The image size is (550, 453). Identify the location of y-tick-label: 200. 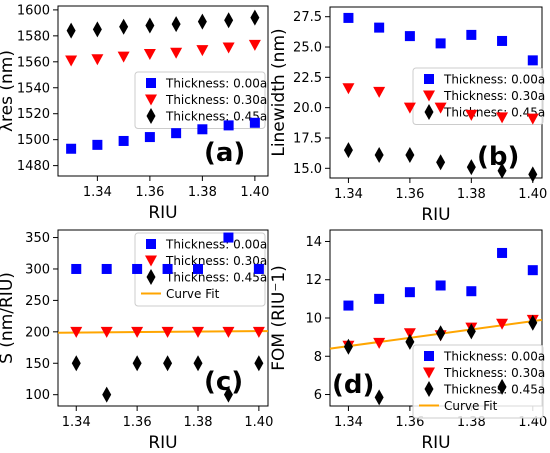
(37, 332).